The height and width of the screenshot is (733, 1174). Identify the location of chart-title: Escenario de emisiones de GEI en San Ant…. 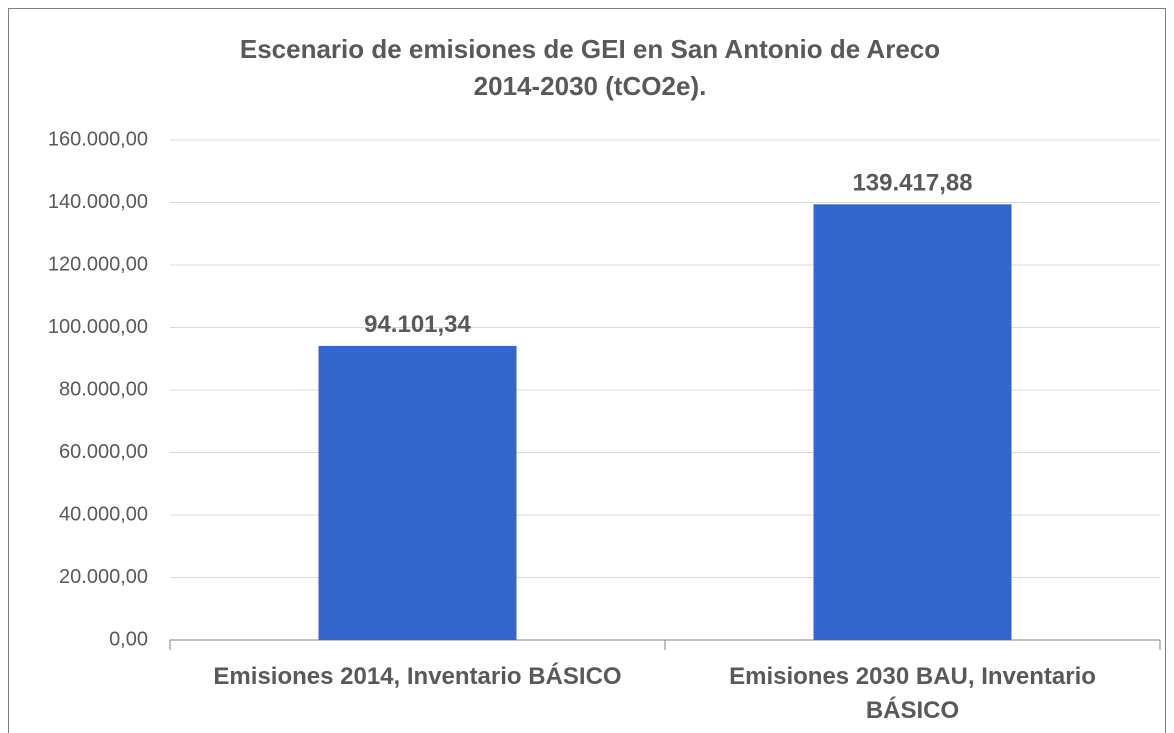
(590, 67).